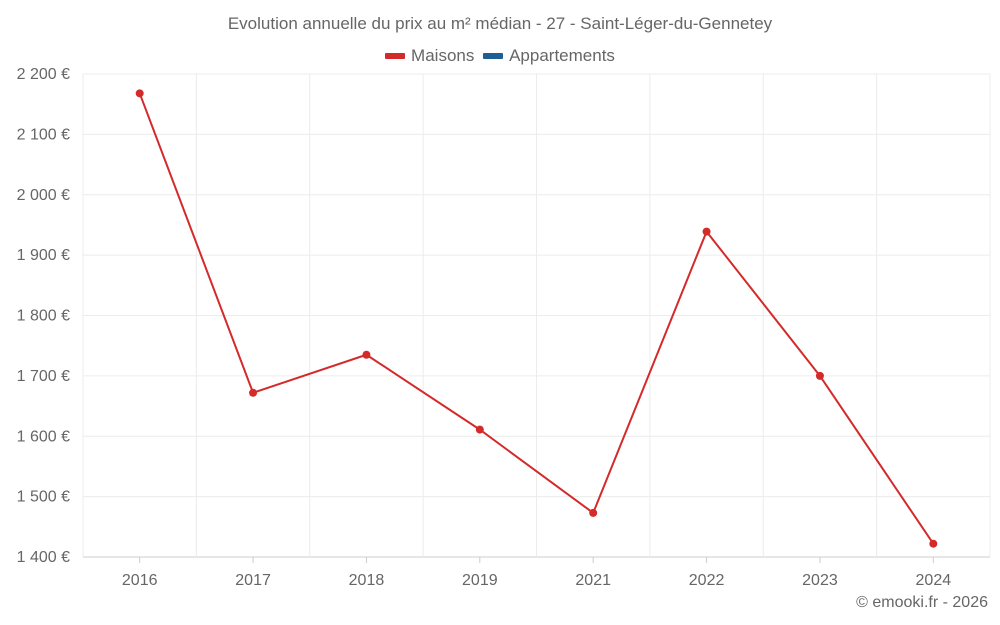  What do you see at coordinates (933, 543) in the screenshot?
I see `data-point-2024` at bounding box center [933, 543].